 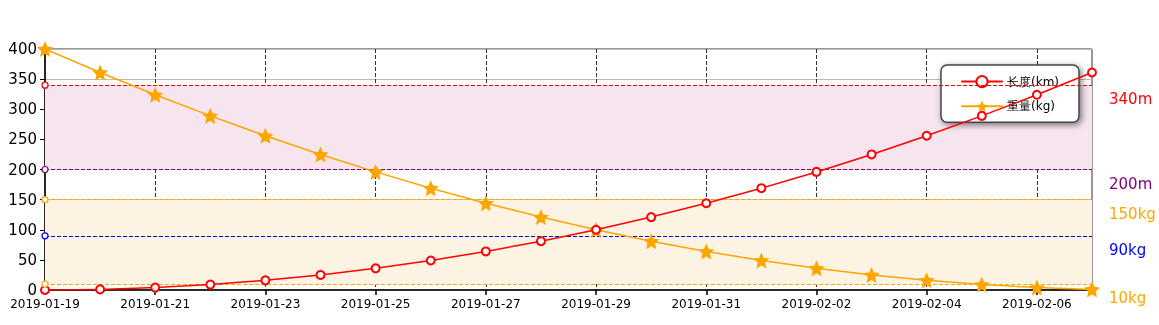 What do you see at coordinates (1037, 304) in the screenshot?
I see `x-tick-label: 2019-02-06` at bounding box center [1037, 304].